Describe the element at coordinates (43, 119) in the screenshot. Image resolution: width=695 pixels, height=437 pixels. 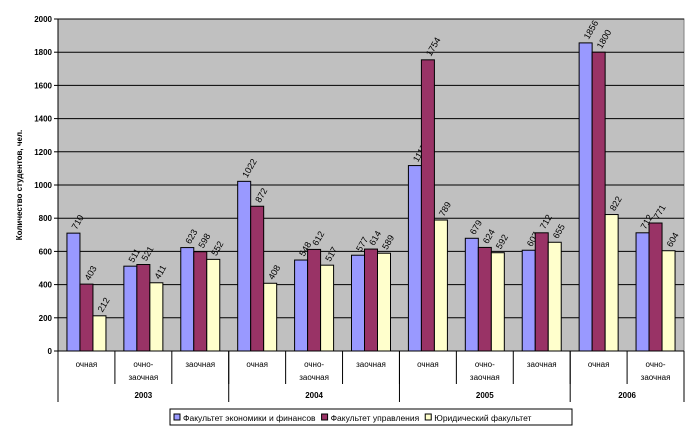
I see `y-tick-label: 1400` at that location.